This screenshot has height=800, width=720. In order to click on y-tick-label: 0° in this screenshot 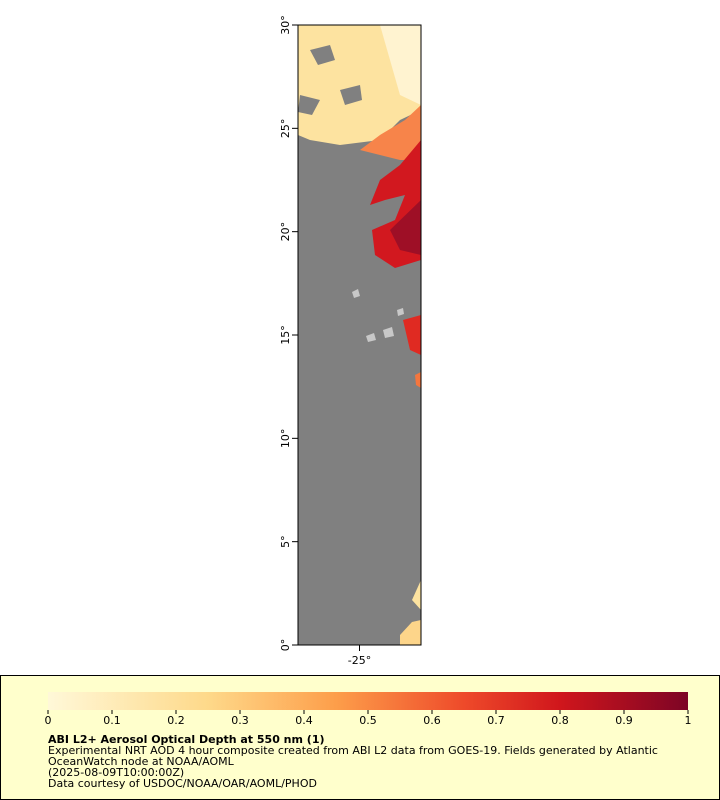, I will do `click(285, 645)`.